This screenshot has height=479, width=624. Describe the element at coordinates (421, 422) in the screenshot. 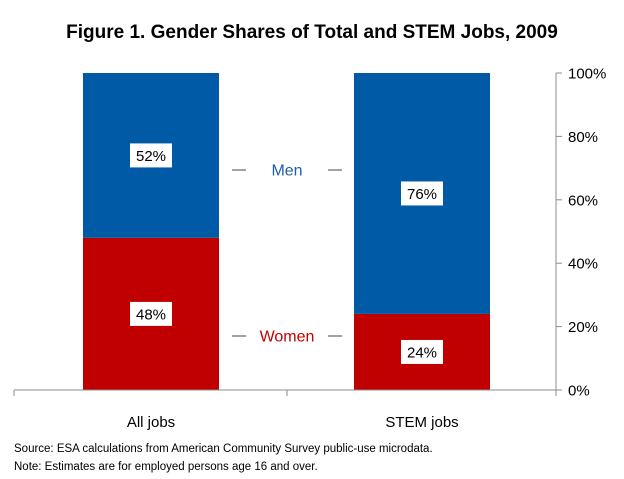

I see `category-label-1: STEM jobs` at that location.